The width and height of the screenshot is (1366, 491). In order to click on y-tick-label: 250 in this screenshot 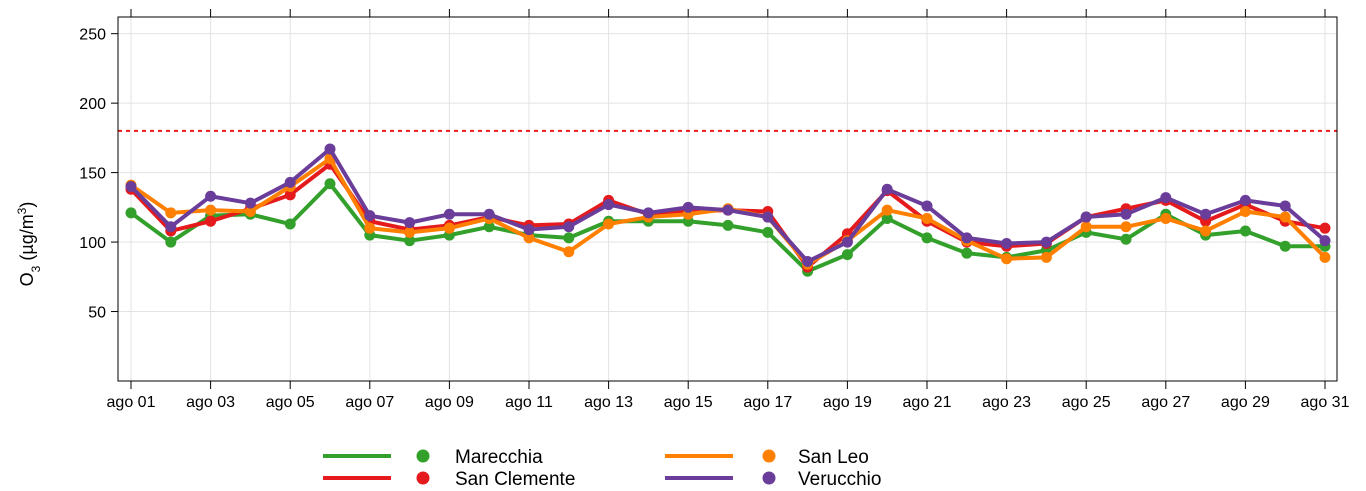, I will do `click(92, 35)`.